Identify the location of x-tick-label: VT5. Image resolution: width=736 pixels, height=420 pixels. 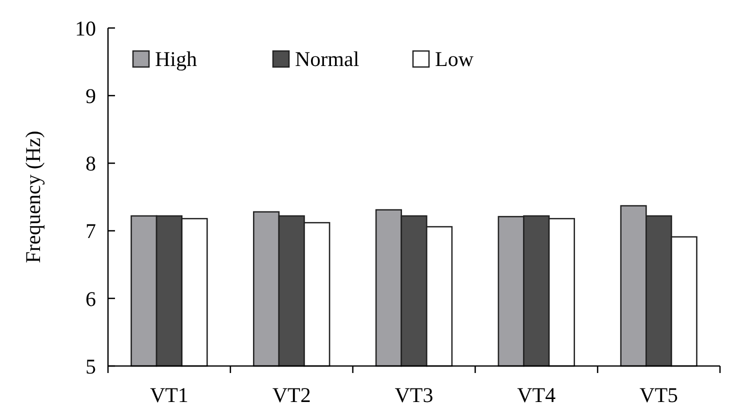
(659, 395).